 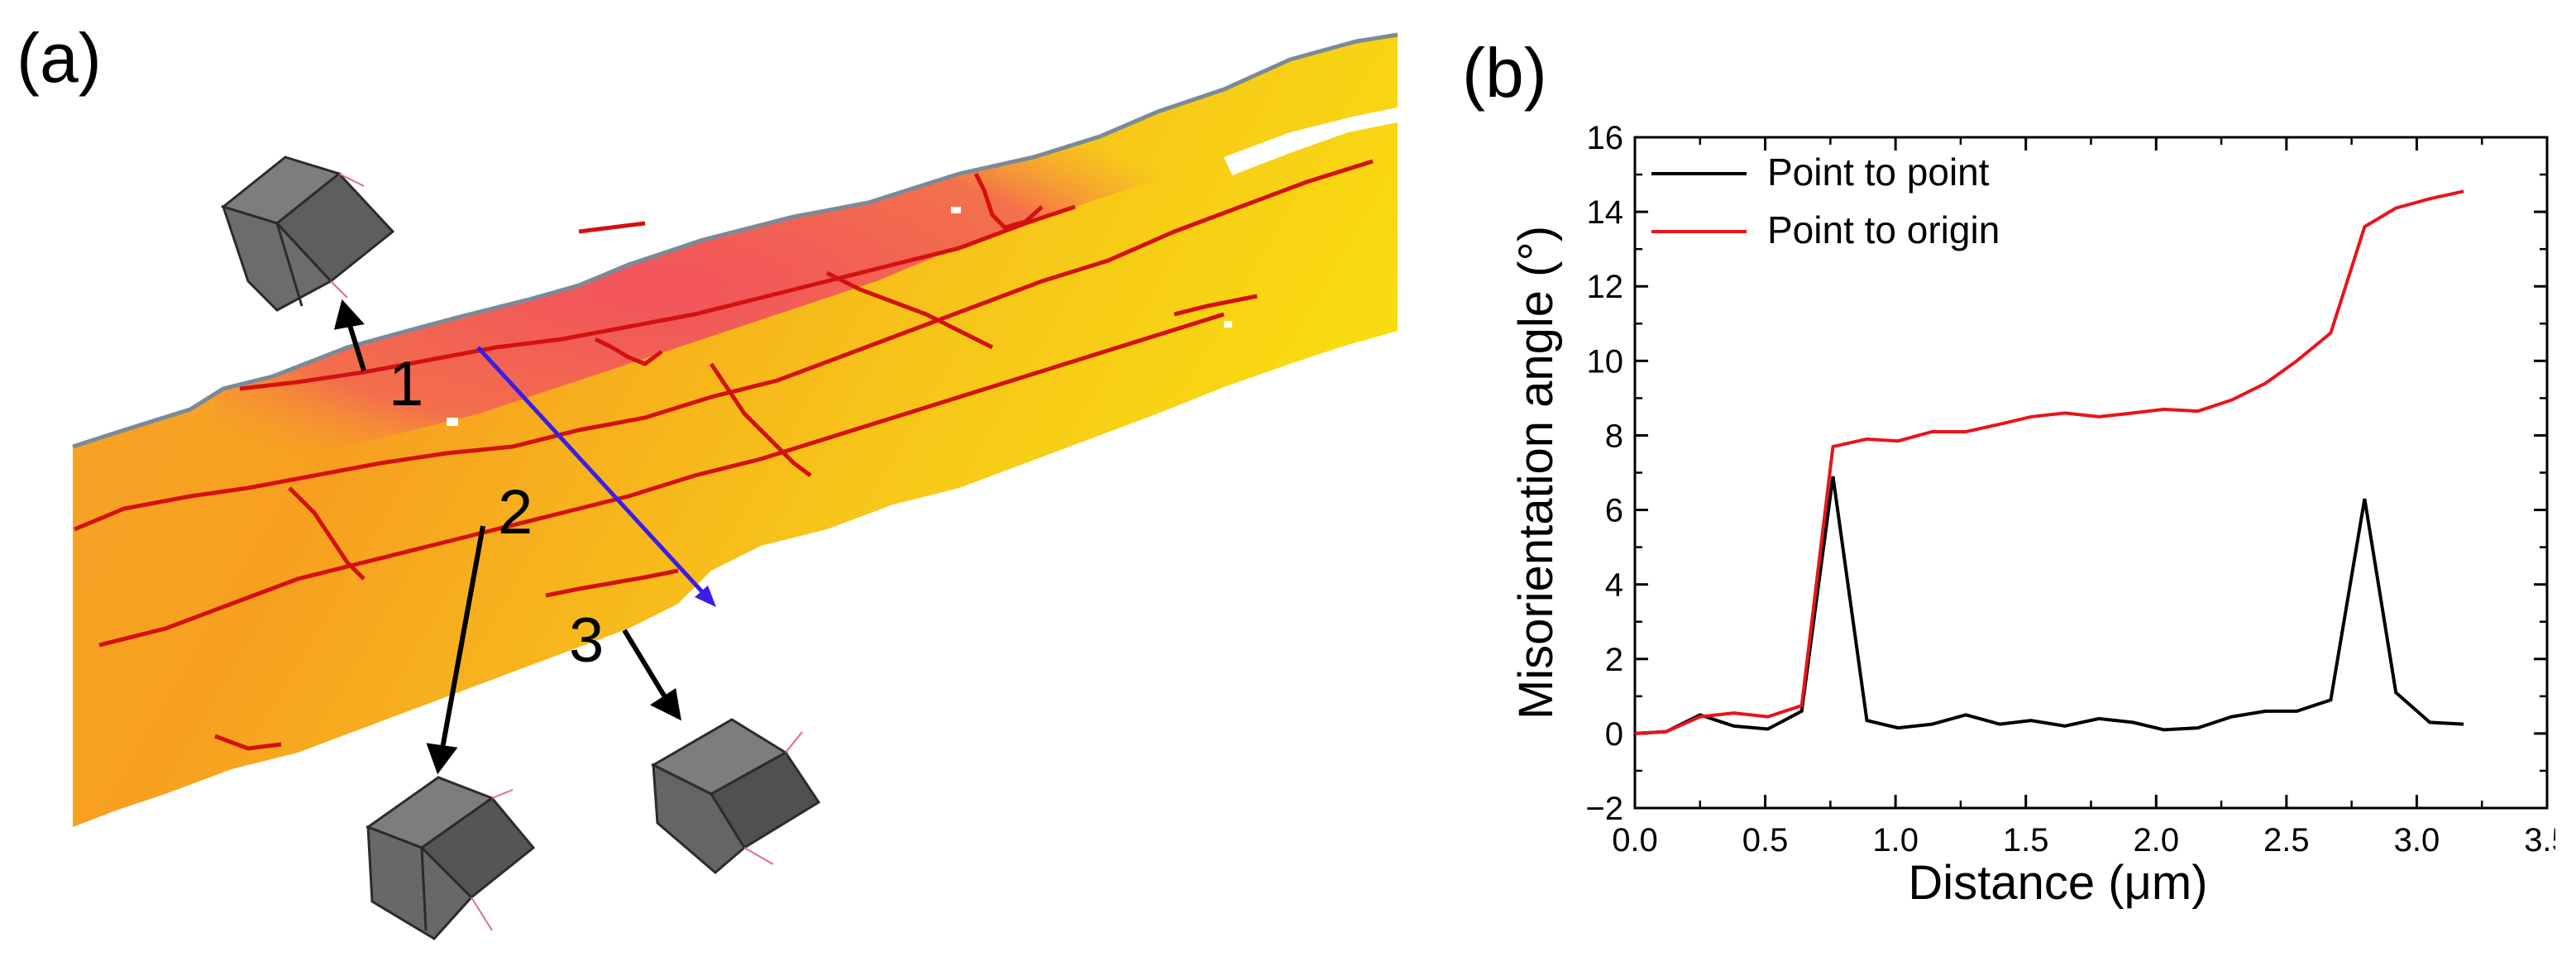 I want to click on scan-line-arrow, so click(x=596, y=476).